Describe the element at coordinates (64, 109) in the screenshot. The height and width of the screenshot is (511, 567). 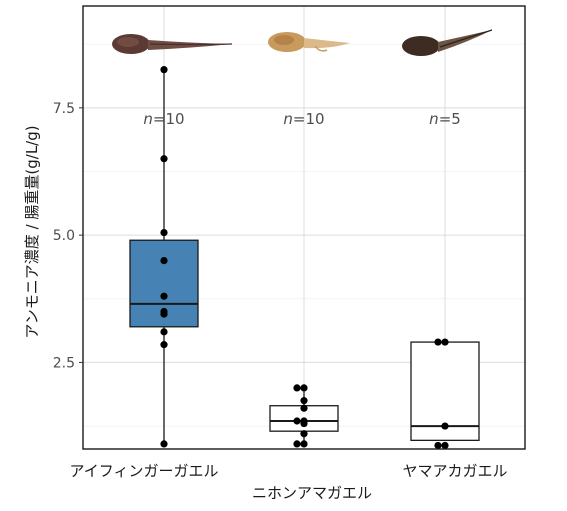
I see `y-tick-label: 7.5` at that location.